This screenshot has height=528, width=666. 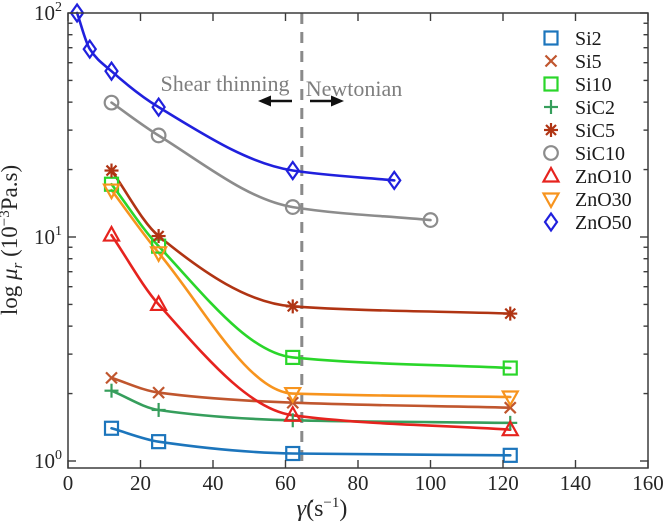 I want to click on legend-marker-si2-icon, so click(x=551, y=38).